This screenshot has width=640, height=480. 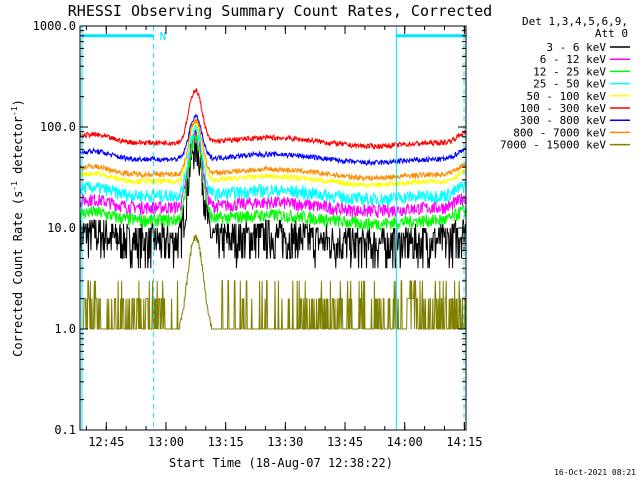 What do you see at coordinates (65, 430) in the screenshot?
I see `y-tick-label: 0.1` at bounding box center [65, 430].